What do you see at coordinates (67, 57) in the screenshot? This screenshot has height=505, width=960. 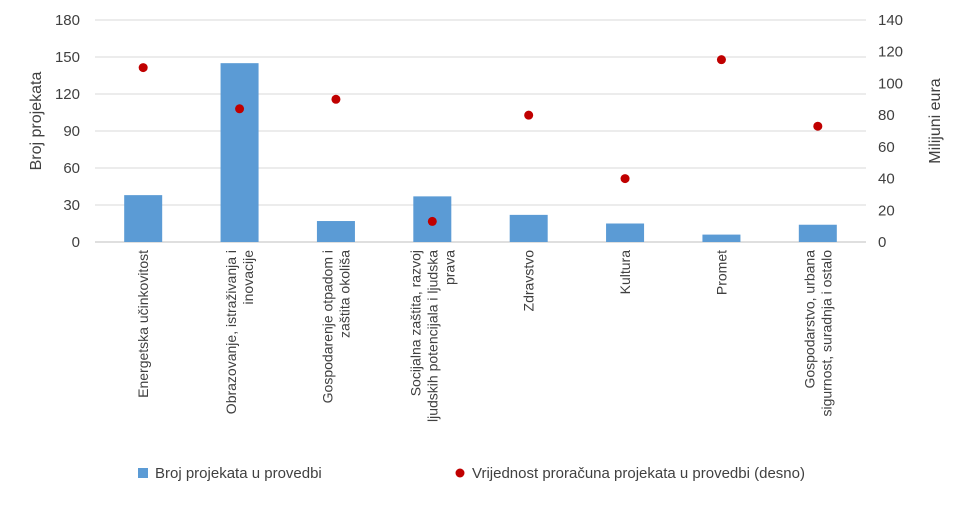 I see `y-tick-left: 150` at bounding box center [67, 57].